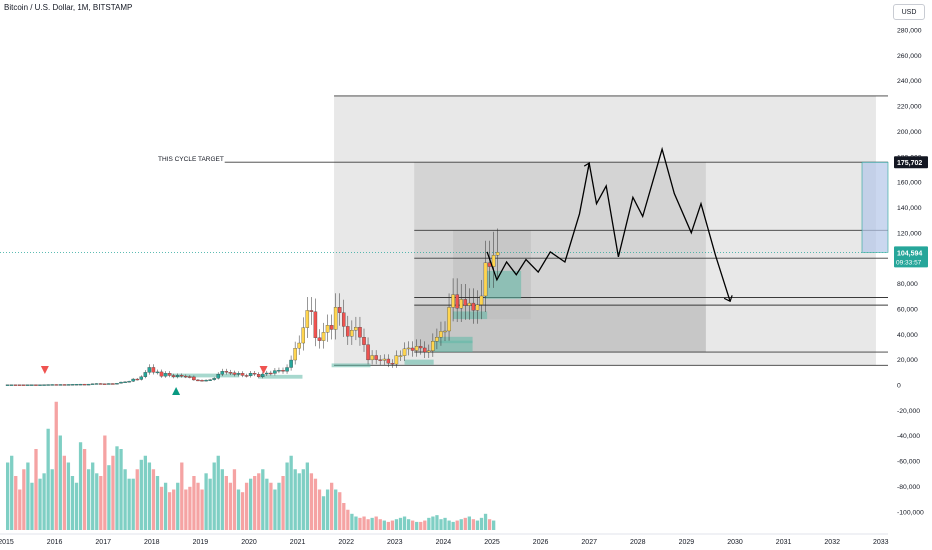 The image size is (932, 550). I want to click on current-price-tag, so click(911, 257).